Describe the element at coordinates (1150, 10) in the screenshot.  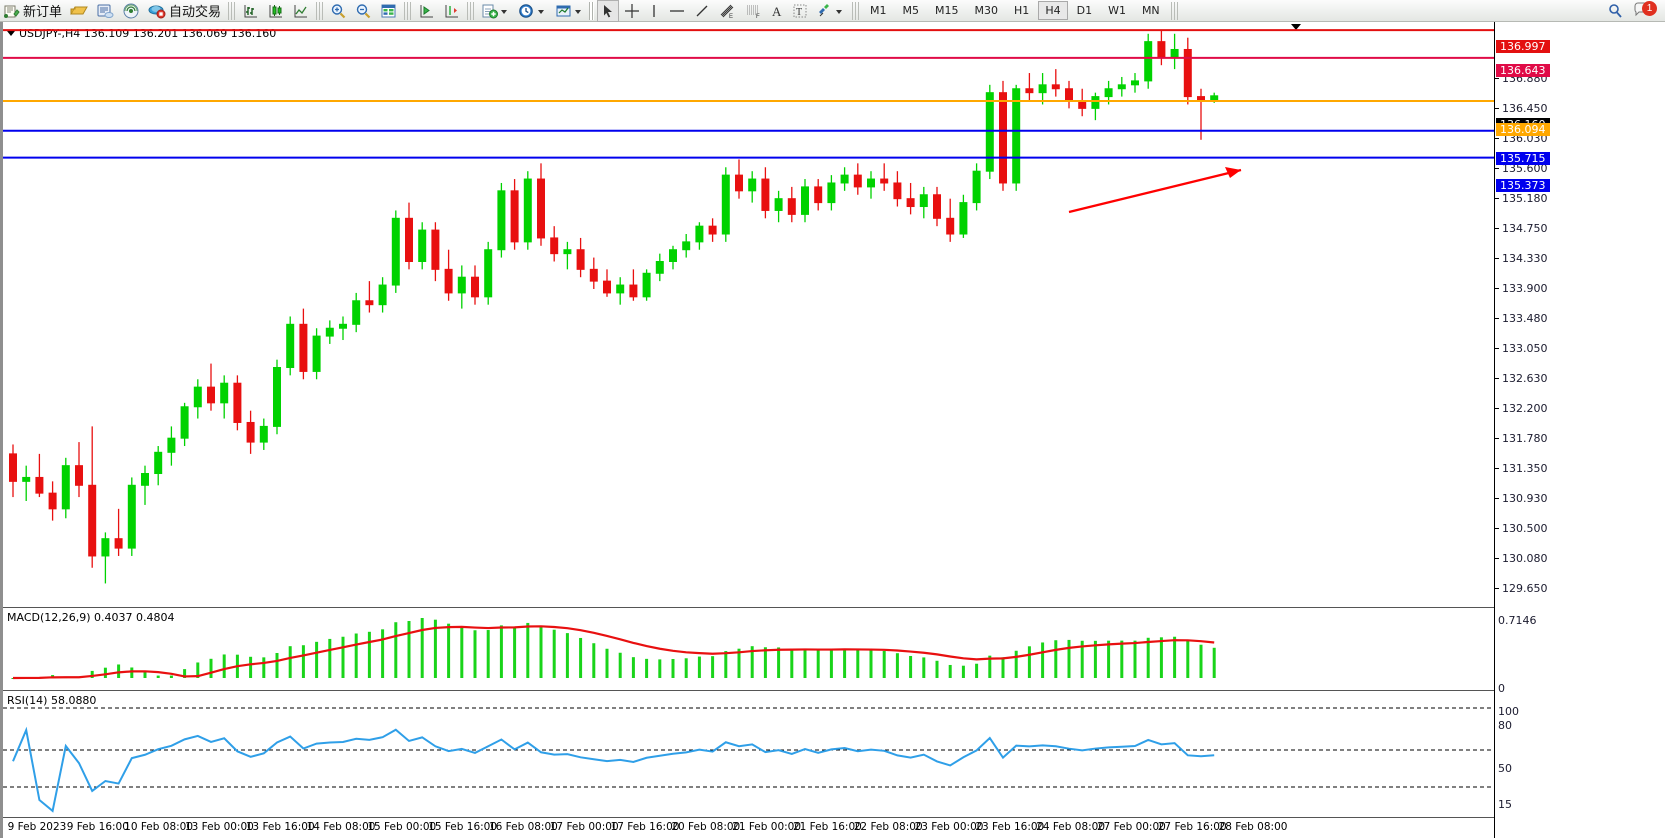
I see `timeframe-mn: MN` at that location.